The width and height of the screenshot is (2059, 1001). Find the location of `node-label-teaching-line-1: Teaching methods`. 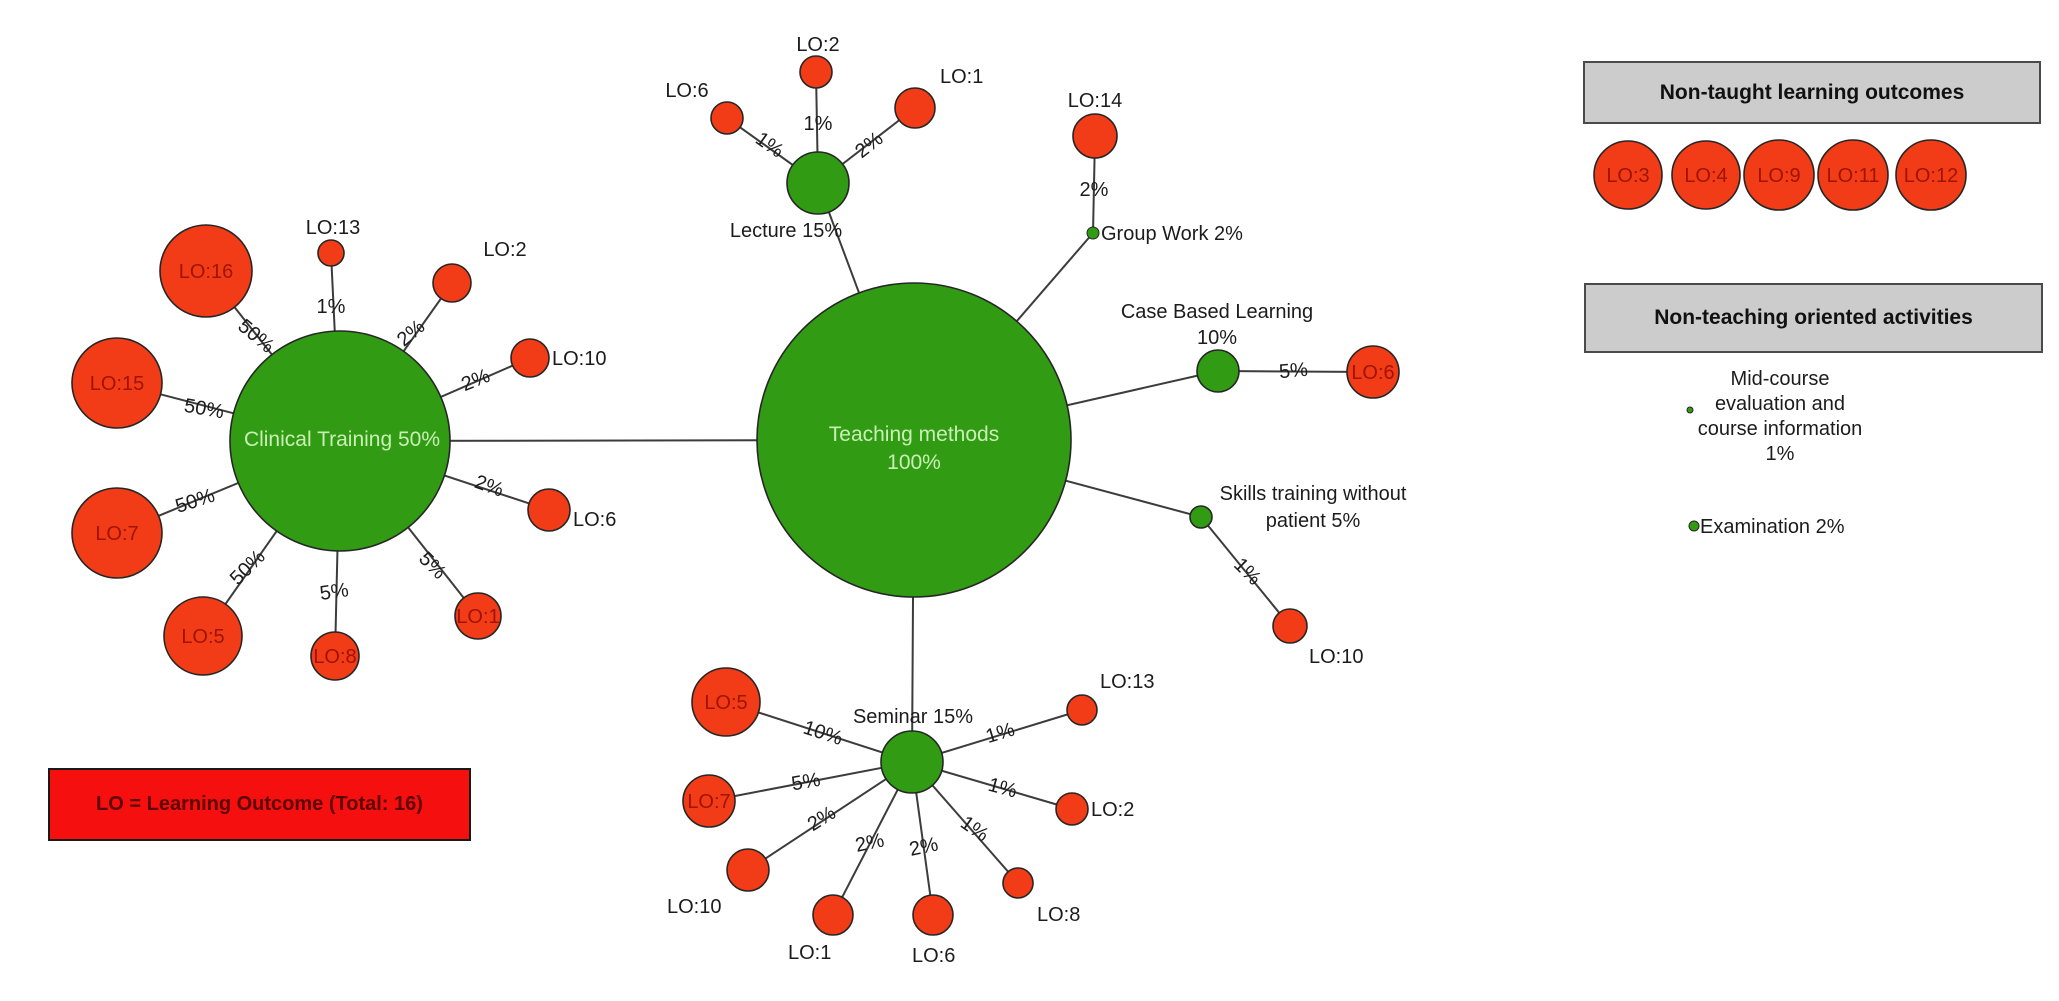

node-label-teaching-line-1: Teaching methods is located at coordinates (914, 434).